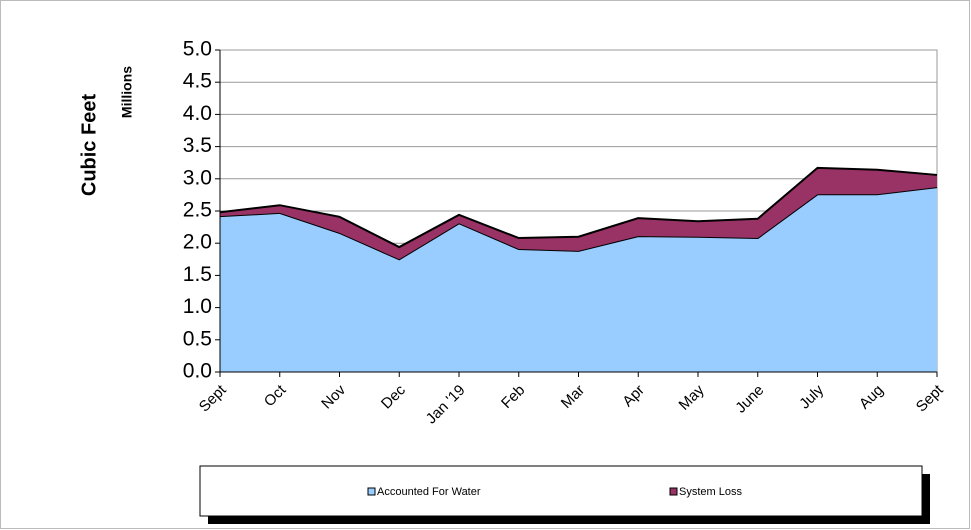  I want to click on legend: Accounted For Water System Loss, so click(554, 492).